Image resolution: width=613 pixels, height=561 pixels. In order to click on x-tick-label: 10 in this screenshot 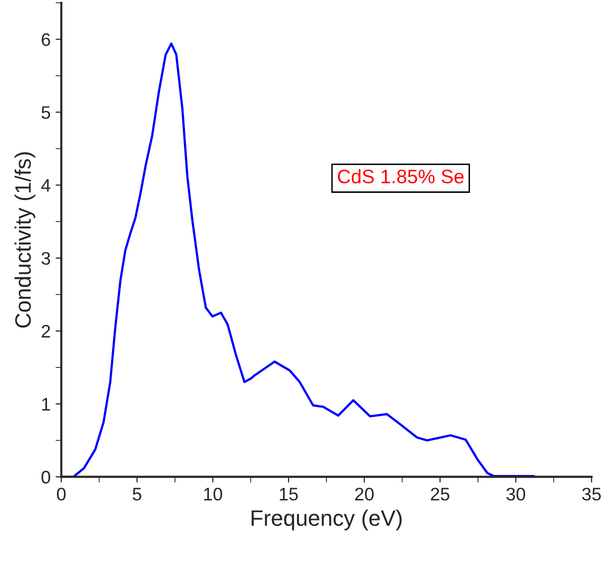, I will do `click(213, 494)`.